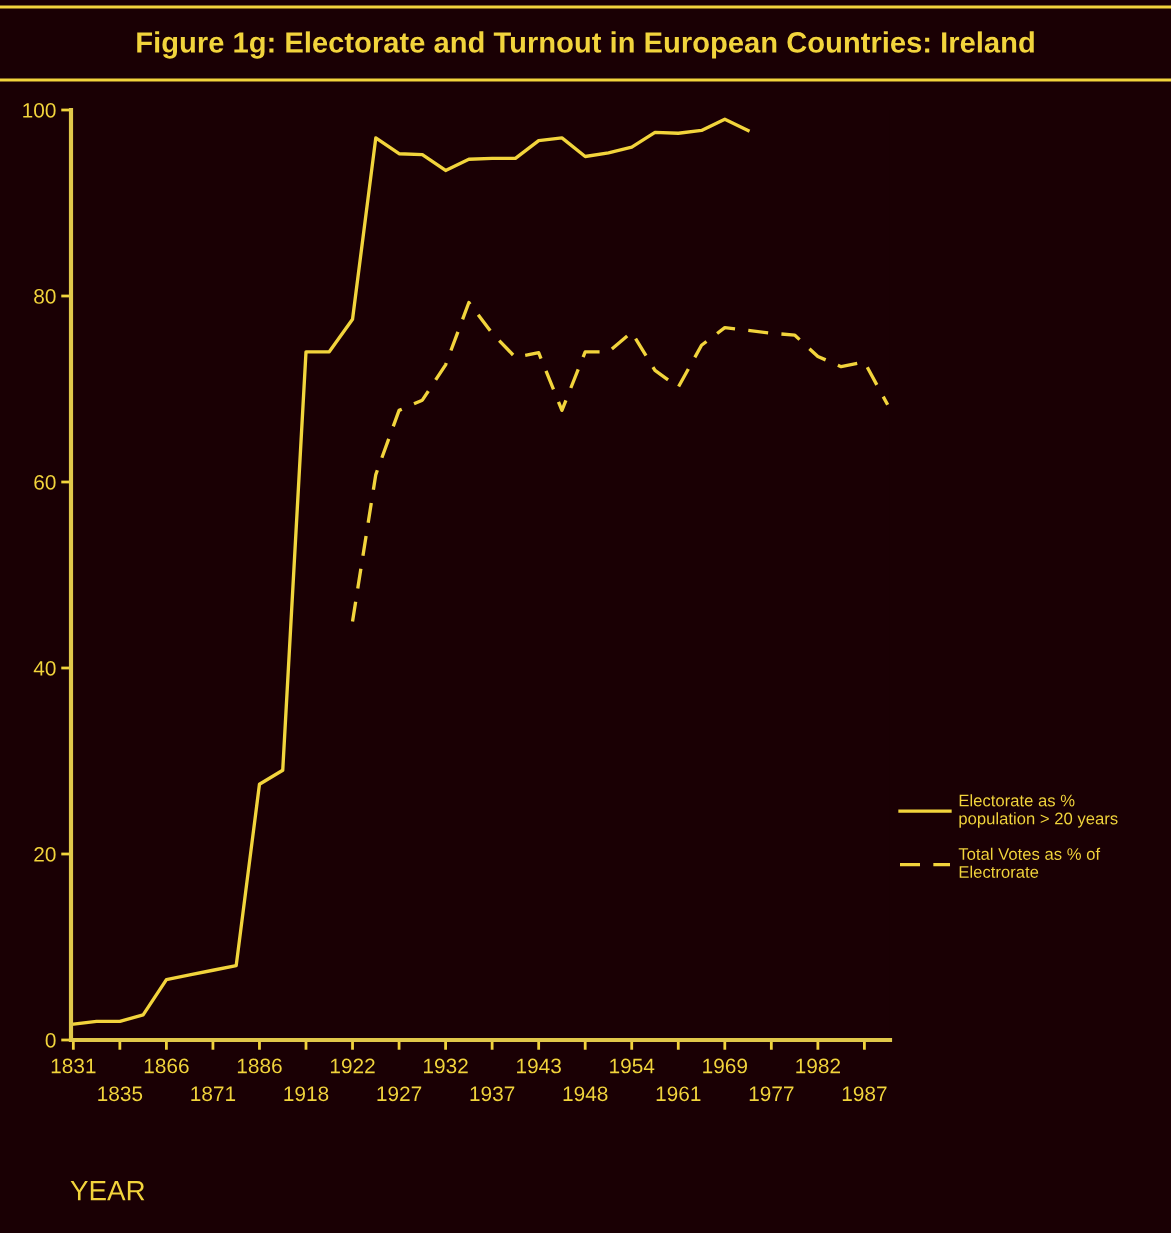 Image resolution: width=1171 pixels, height=1233 pixels. Describe the element at coordinates (50, 1040) in the screenshot. I see `y-tick-label: 0` at that location.